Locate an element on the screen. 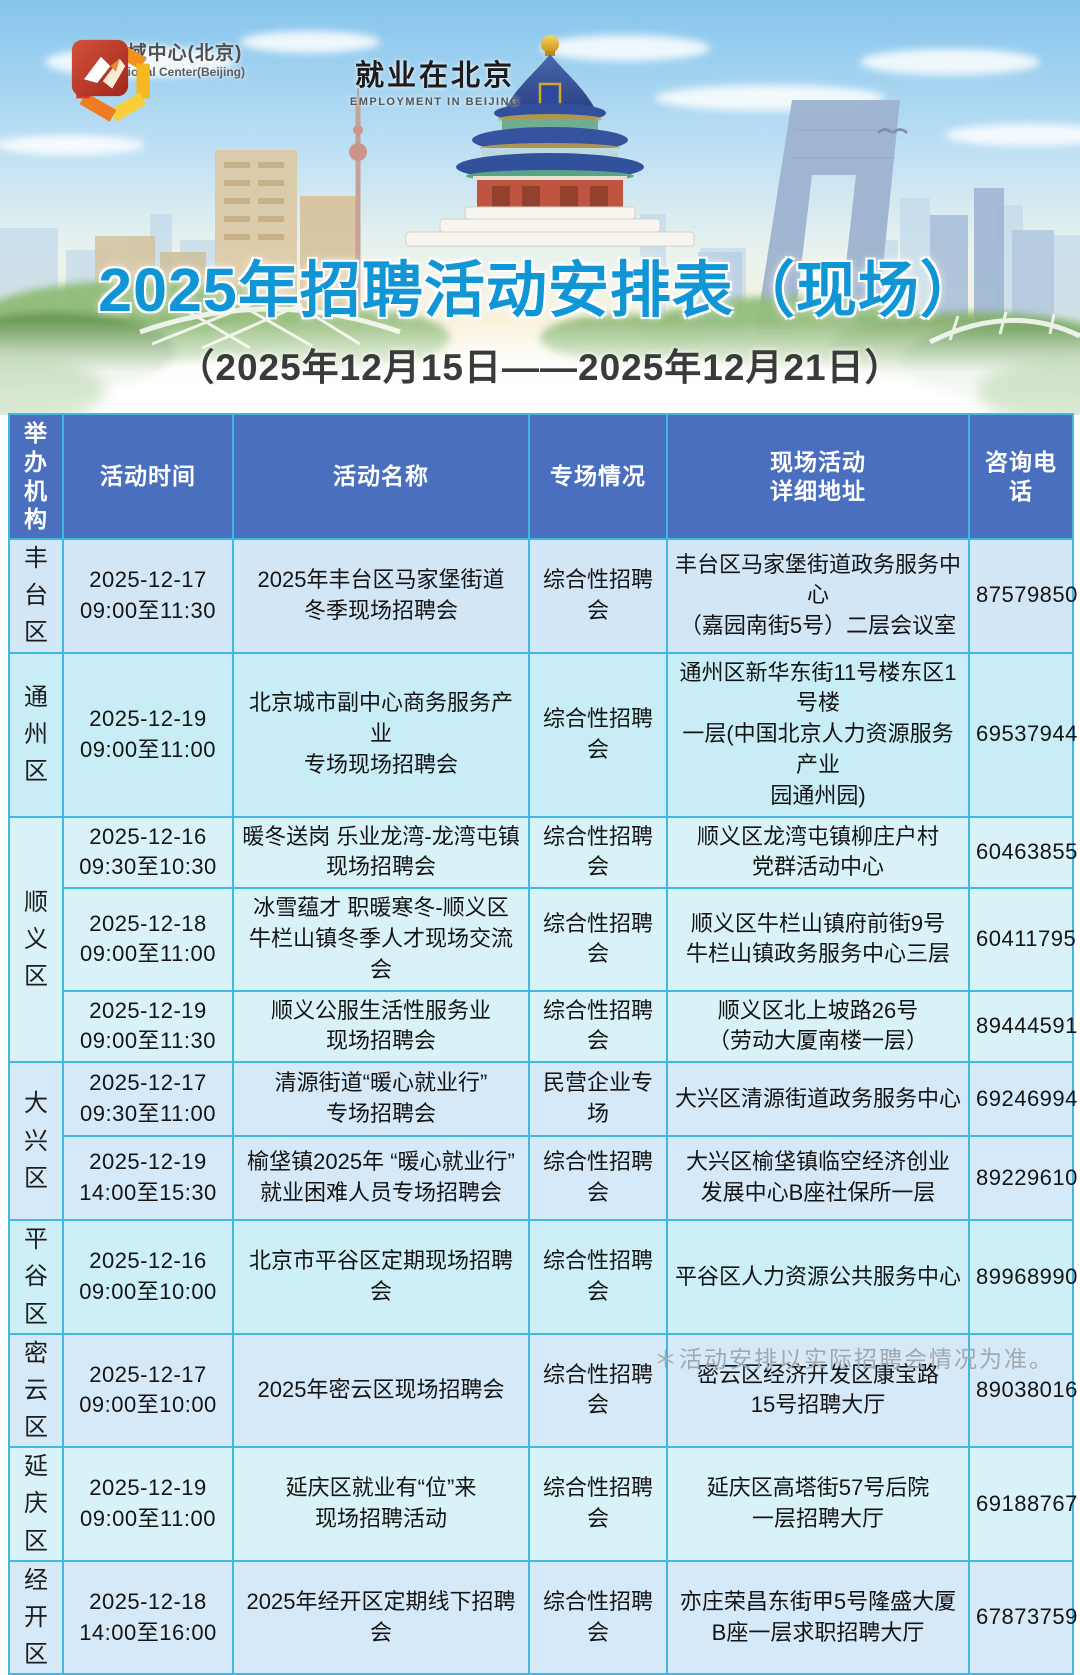 The width and height of the screenshot is (1080, 1675). col-header-type: 专场情况 is located at coordinates (598, 476).